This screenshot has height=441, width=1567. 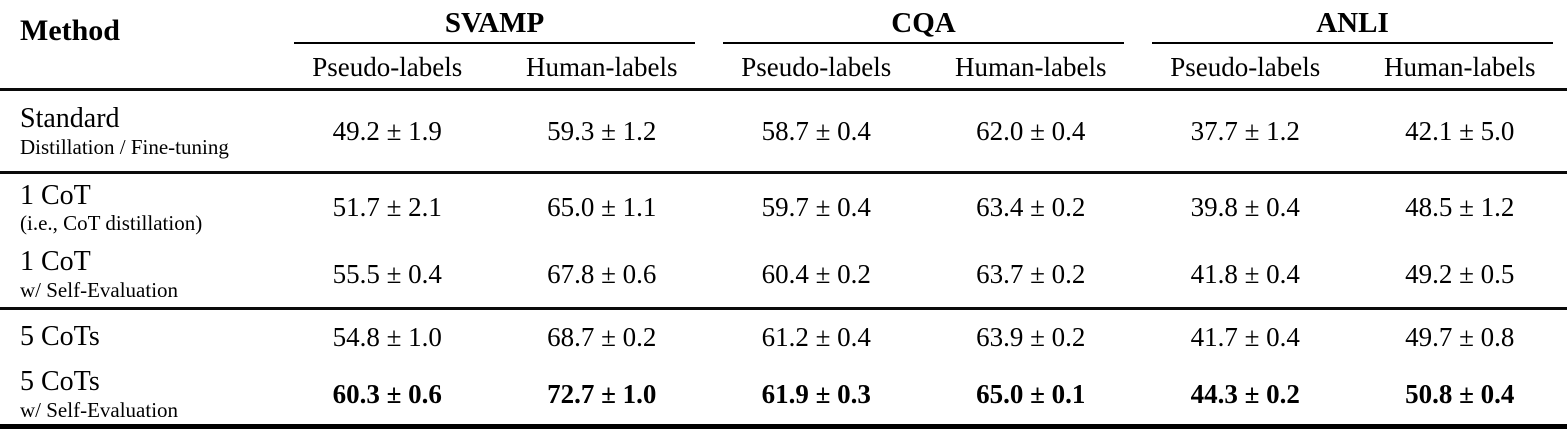 I want to click on cell-anli-human: 49.2 ± 0.5, so click(x=1460, y=273).